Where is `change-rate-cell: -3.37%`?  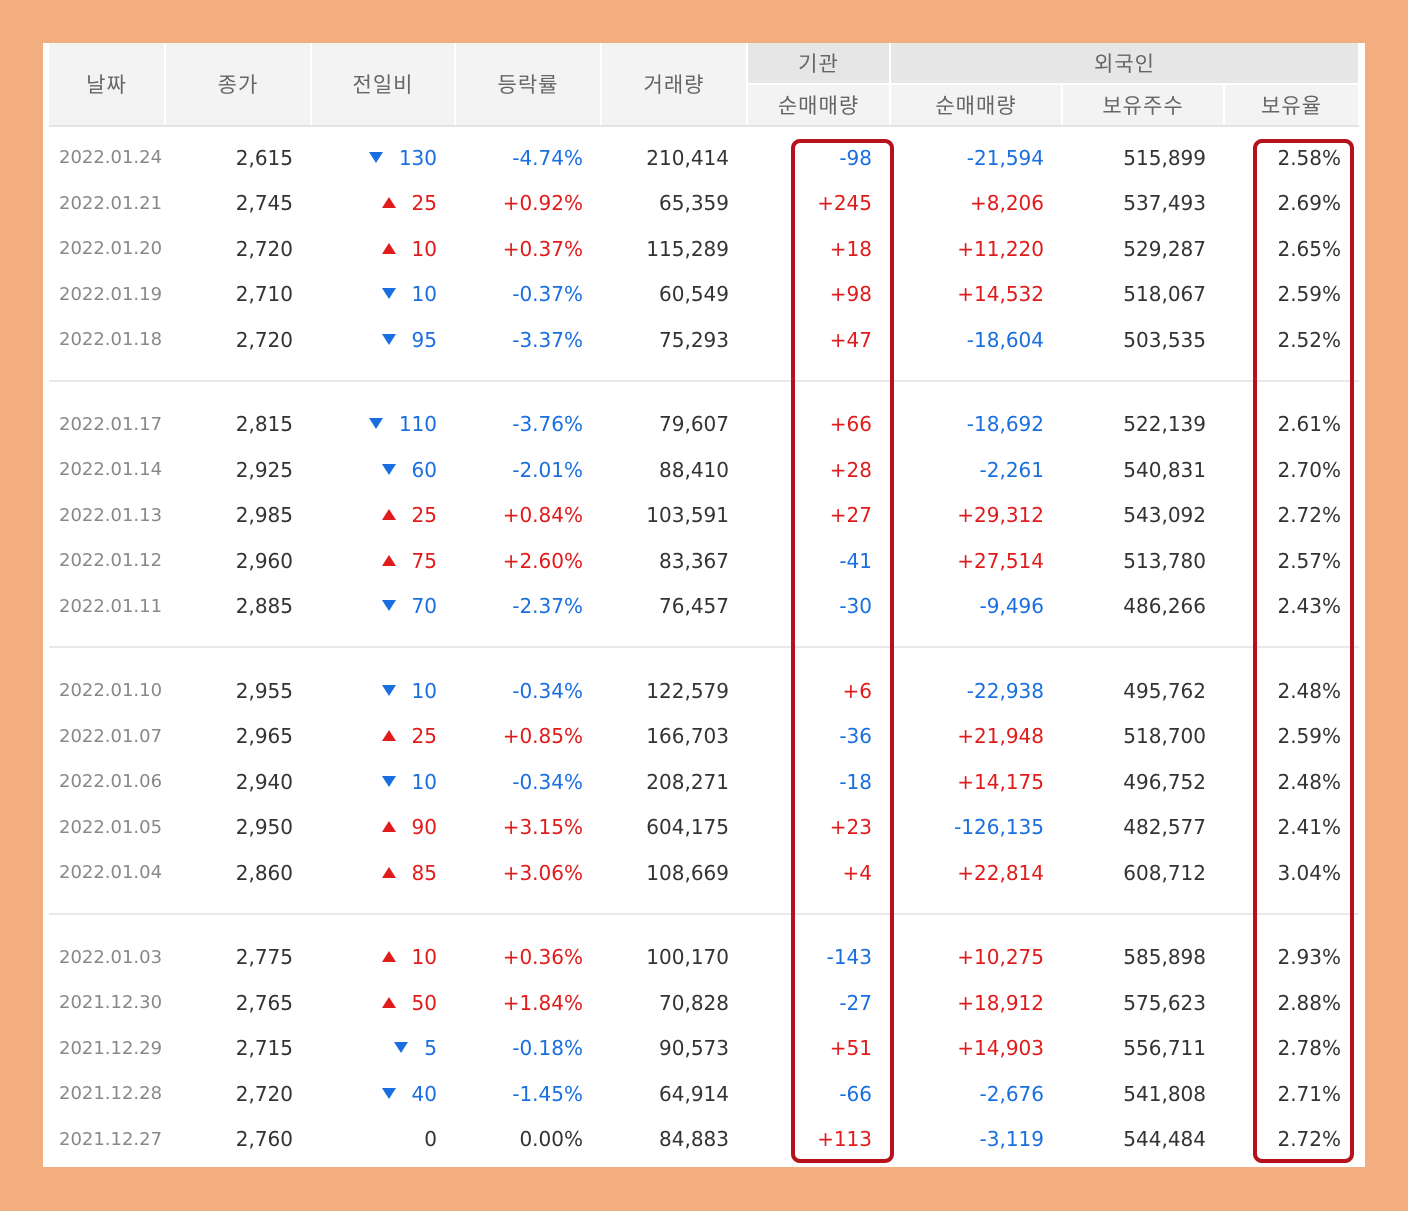
change-rate-cell: -3.37% is located at coordinates (547, 339).